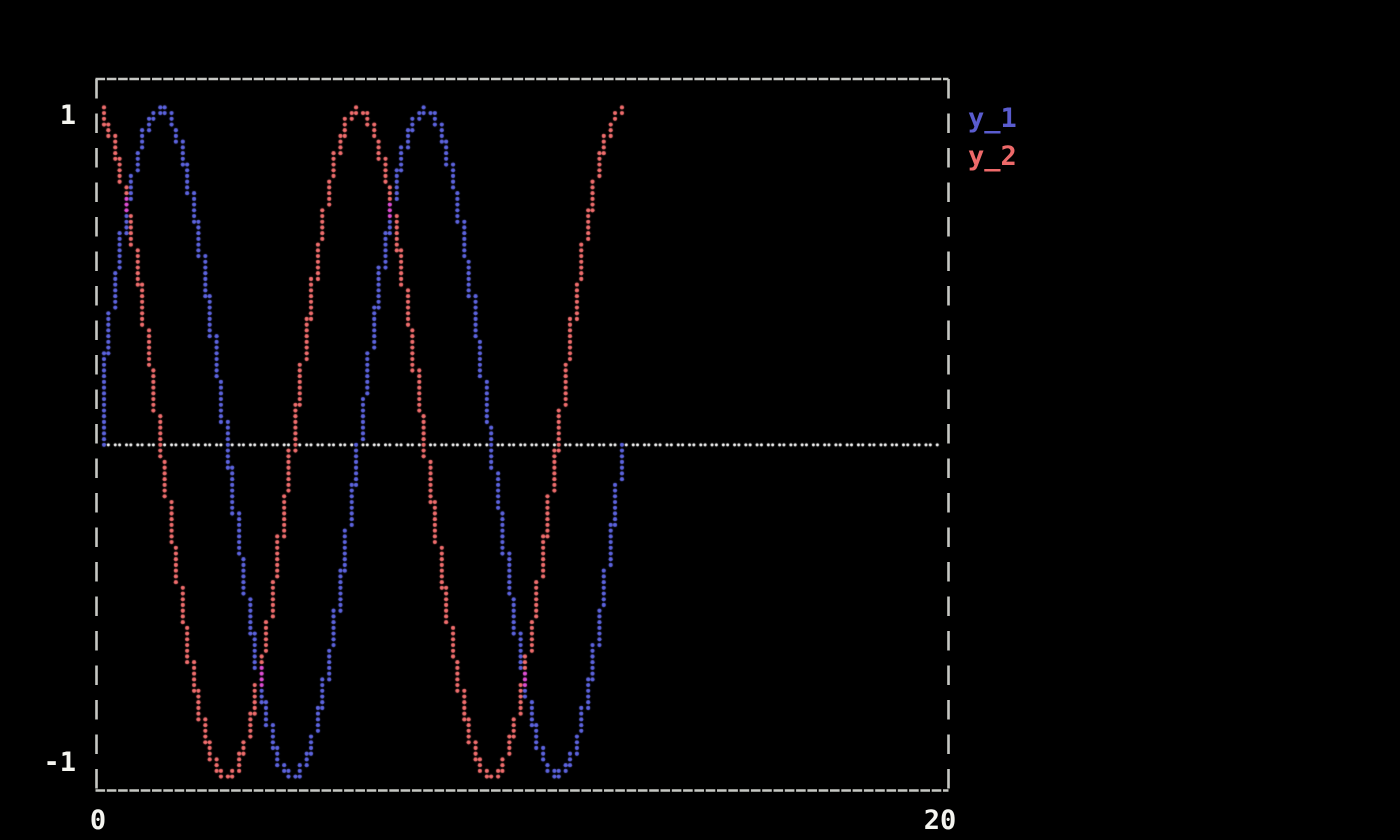 This screenshot has height=840, width=1400. What do you see at coordinates (59, 762) in the screenshot?
I see `y-axis-tick-min: -1` at bounding box center [59, 762].